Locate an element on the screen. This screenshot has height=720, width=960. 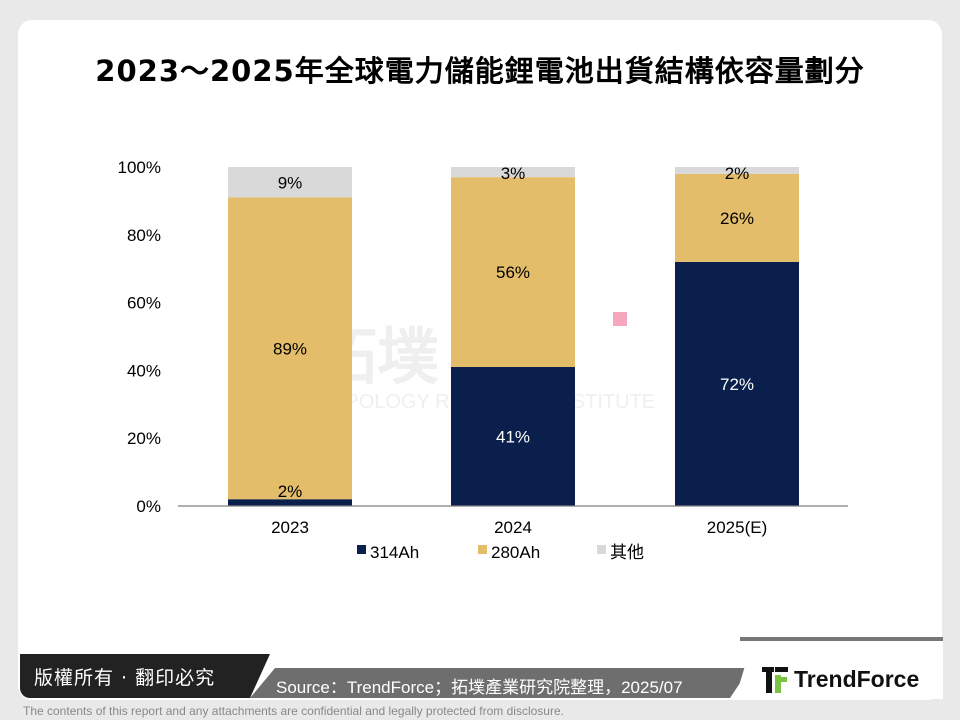
data-label: 3% is located at coordinates (513, 173).